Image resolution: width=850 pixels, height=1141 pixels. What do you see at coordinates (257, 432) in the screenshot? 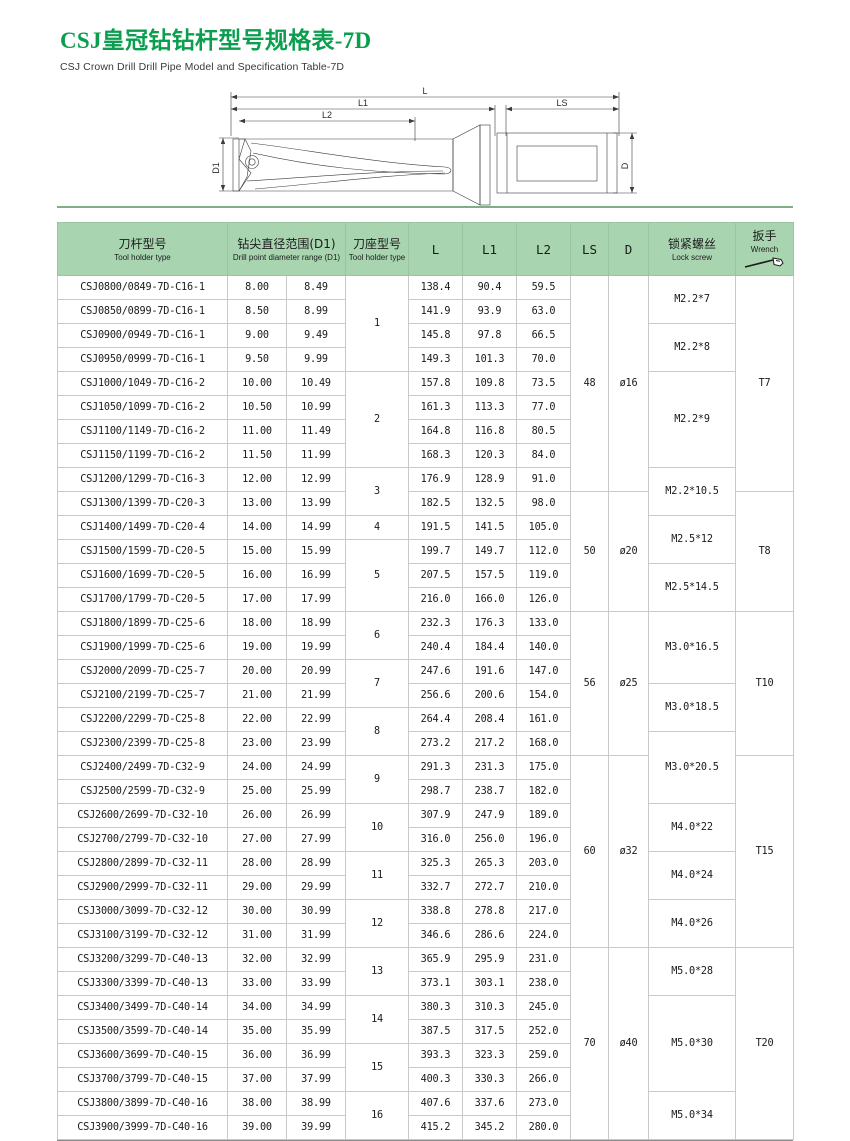
I see `cell-diameter-min: 11.00` at bounding box center [257, 432].